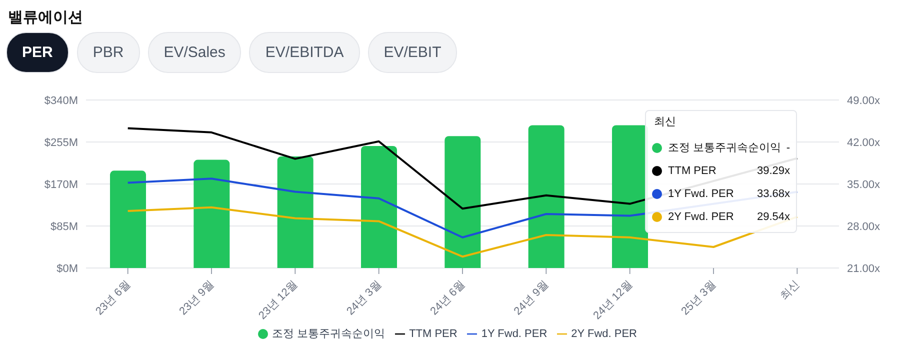  What do you see at coordinates (604, 334) in the screenshot?
I see `legend-label: 2Y Fwd. PER` at bounding box center [604, 334].